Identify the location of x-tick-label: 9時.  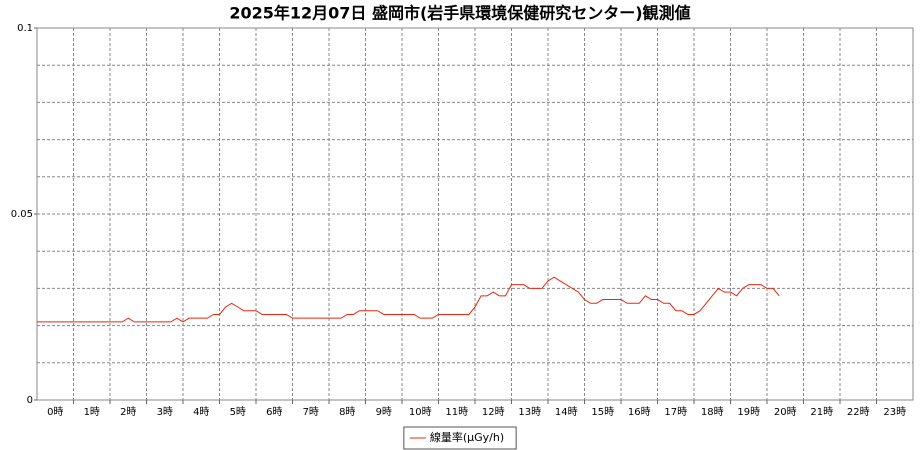
(384, 412).